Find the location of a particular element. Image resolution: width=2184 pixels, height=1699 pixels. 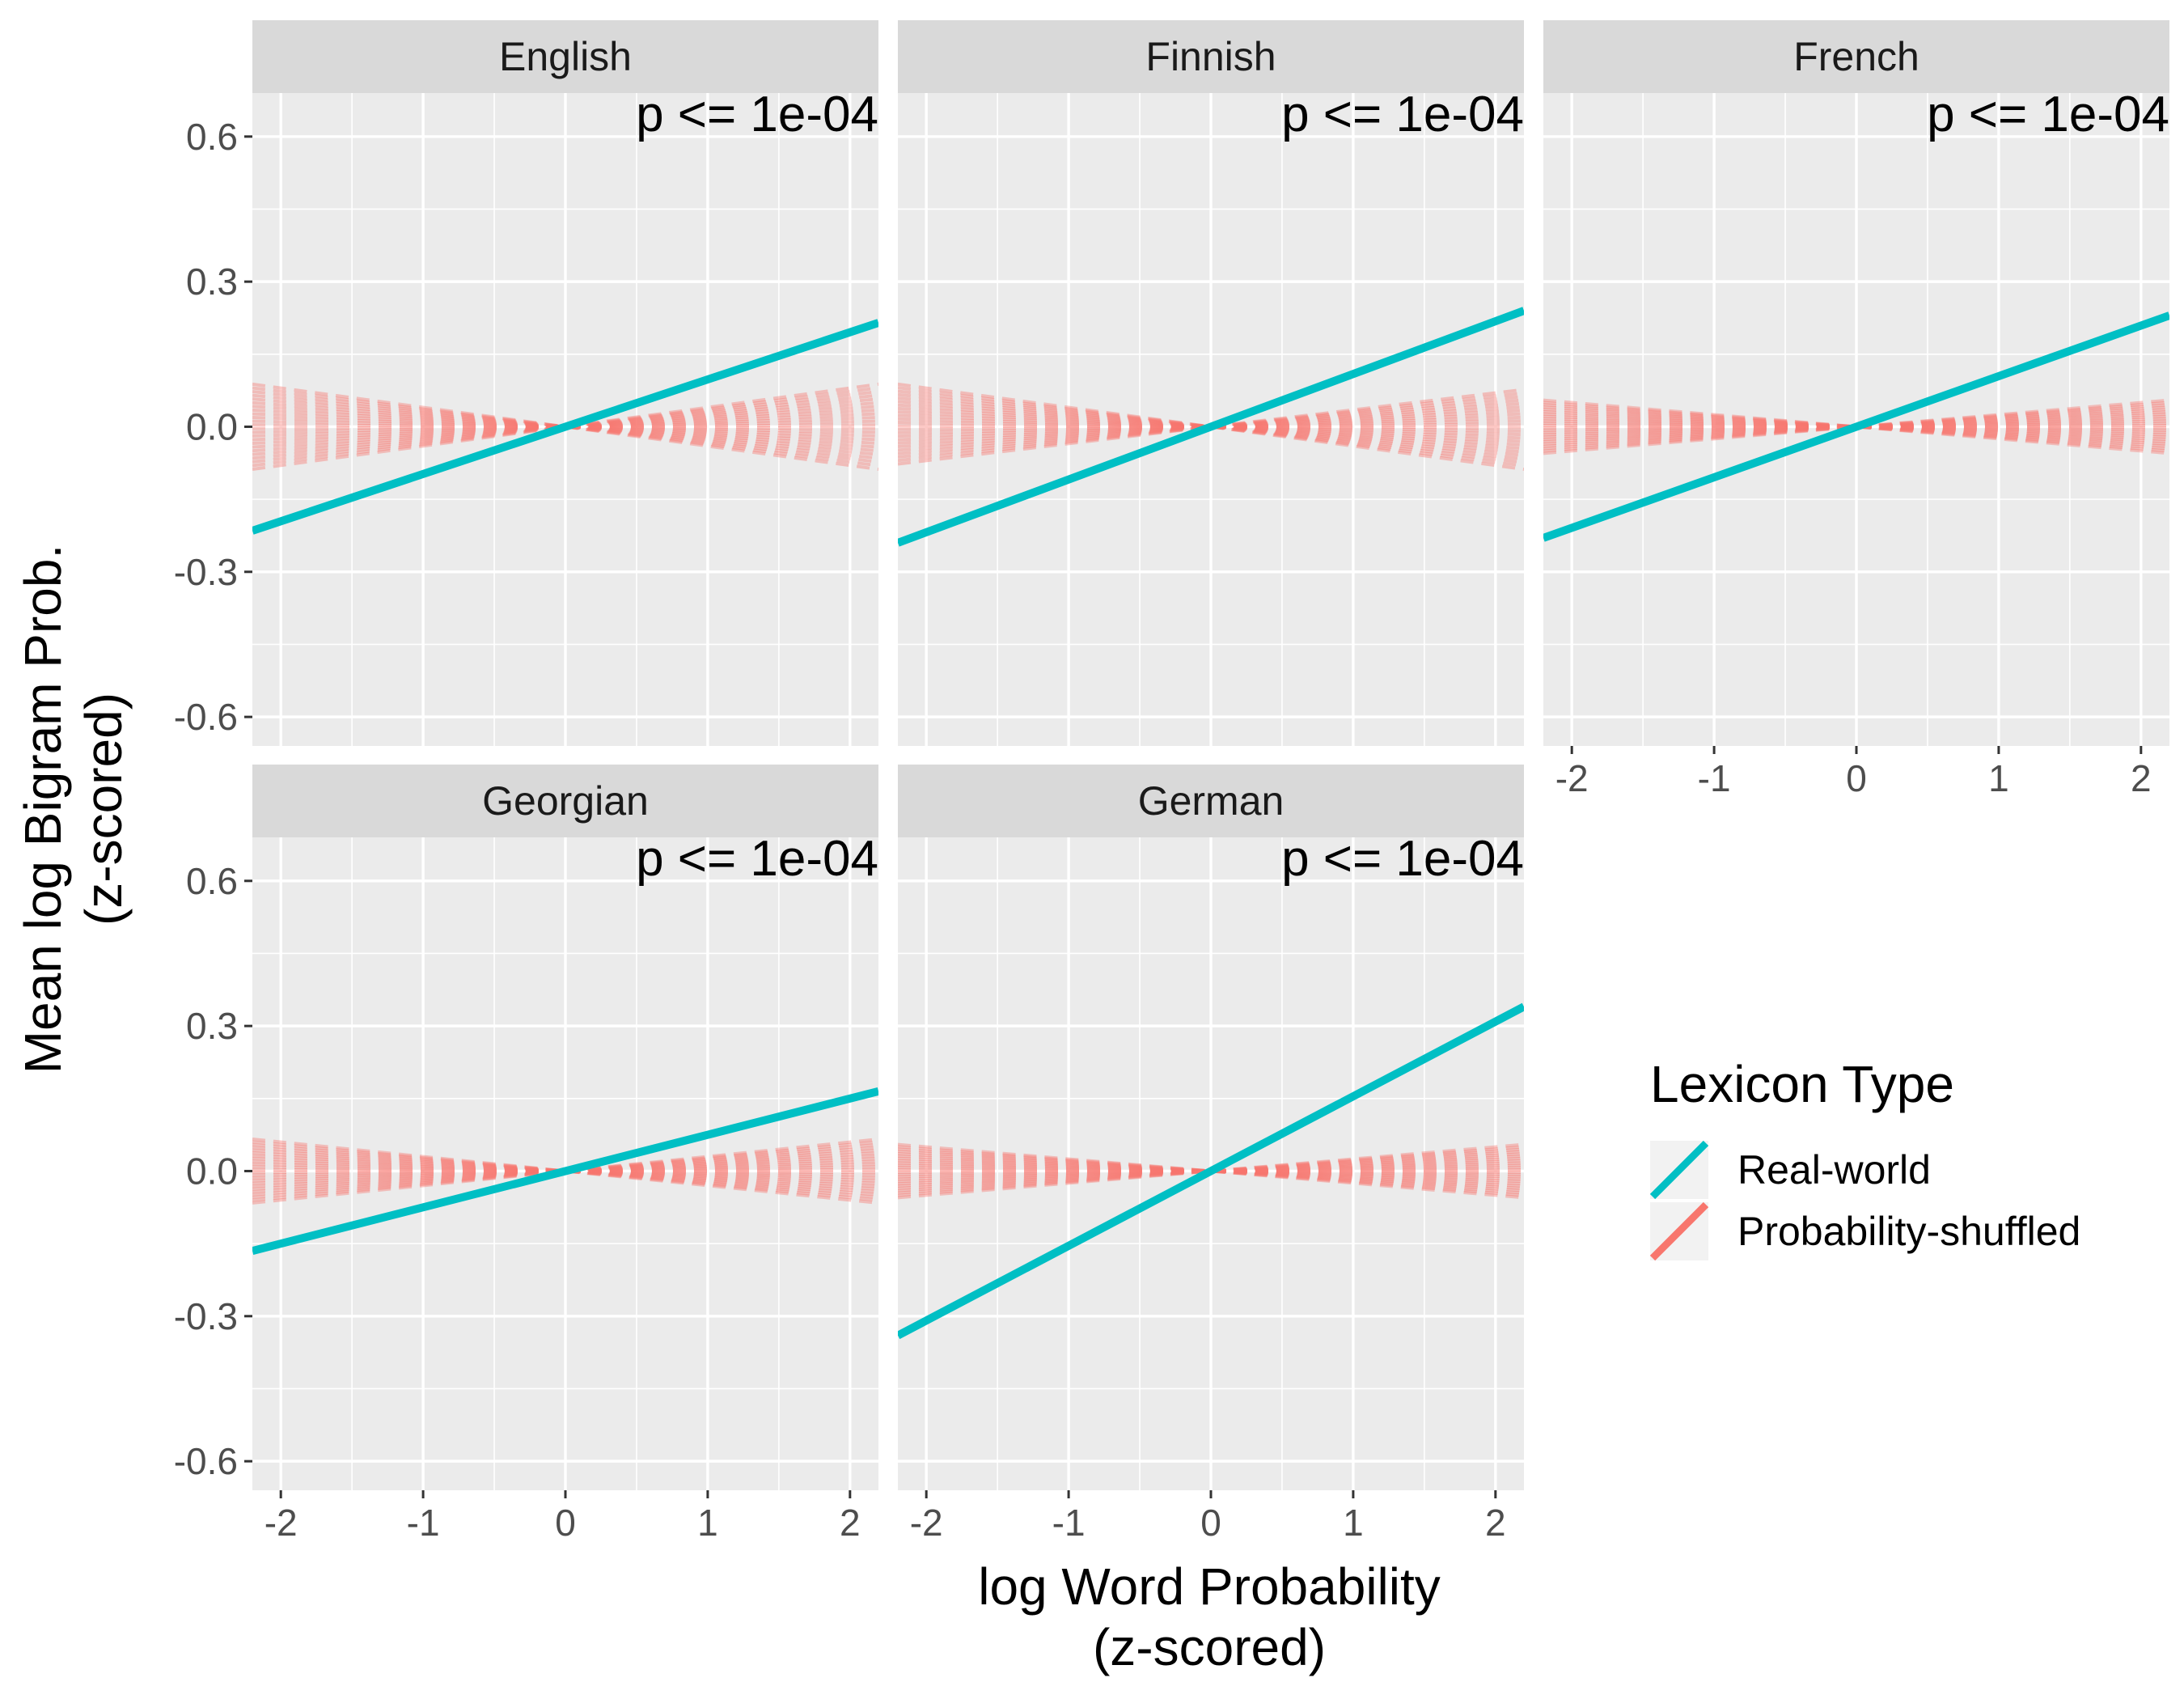

real-world-line-finnish is located at coordinates (1211, 427).